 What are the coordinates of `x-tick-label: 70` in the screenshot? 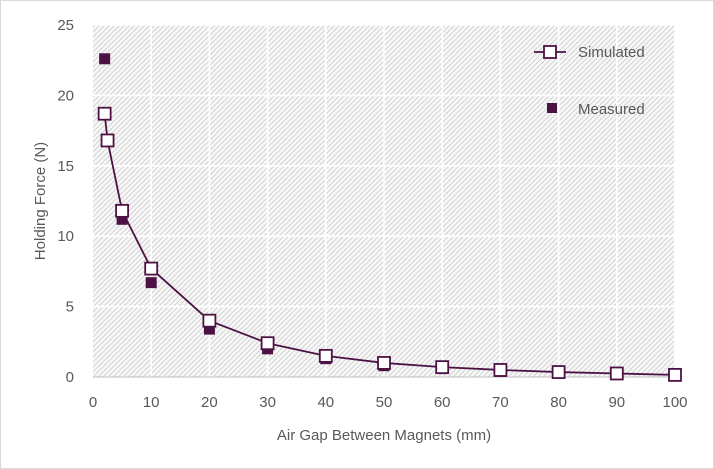 It's located at (500, 402).